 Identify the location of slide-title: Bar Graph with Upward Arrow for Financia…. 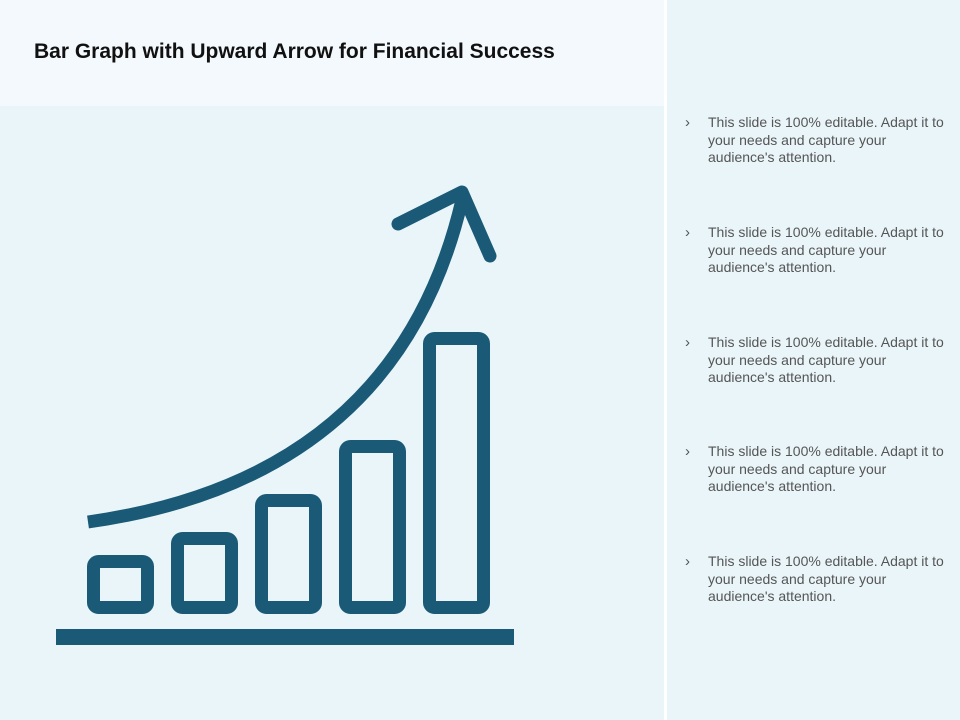
(294, 51).